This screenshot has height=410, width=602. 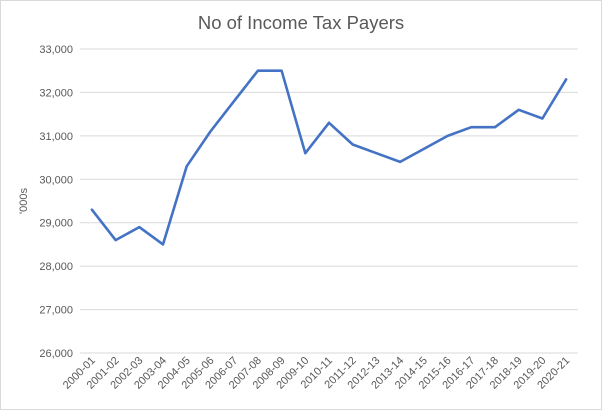 I want to click on y-tick-label: 32,000, so click(x=56, y=93).